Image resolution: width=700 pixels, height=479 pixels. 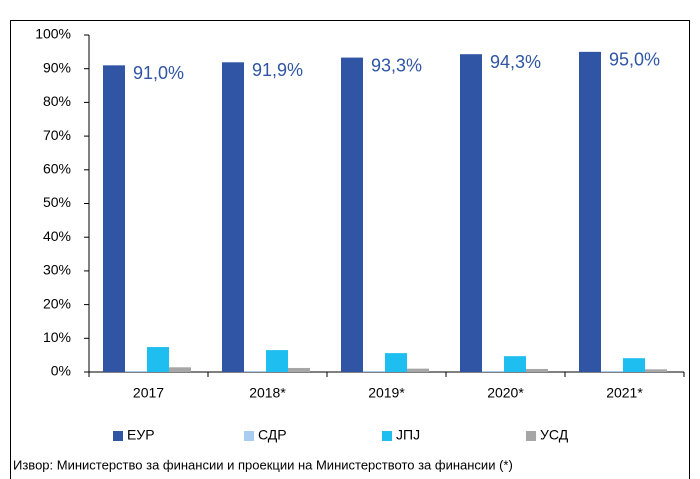 What do you see at coordinates (57, 101) in the screenshot?
I see `y-tick-label: 80%` at bounding box center [57, 101].